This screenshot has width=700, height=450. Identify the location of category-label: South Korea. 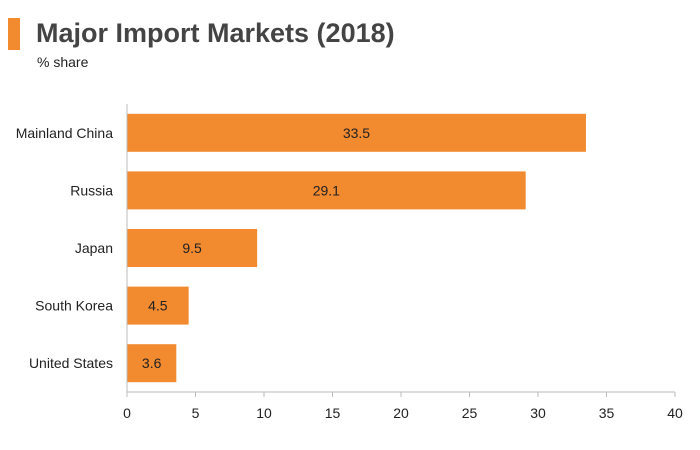
(74, 306).